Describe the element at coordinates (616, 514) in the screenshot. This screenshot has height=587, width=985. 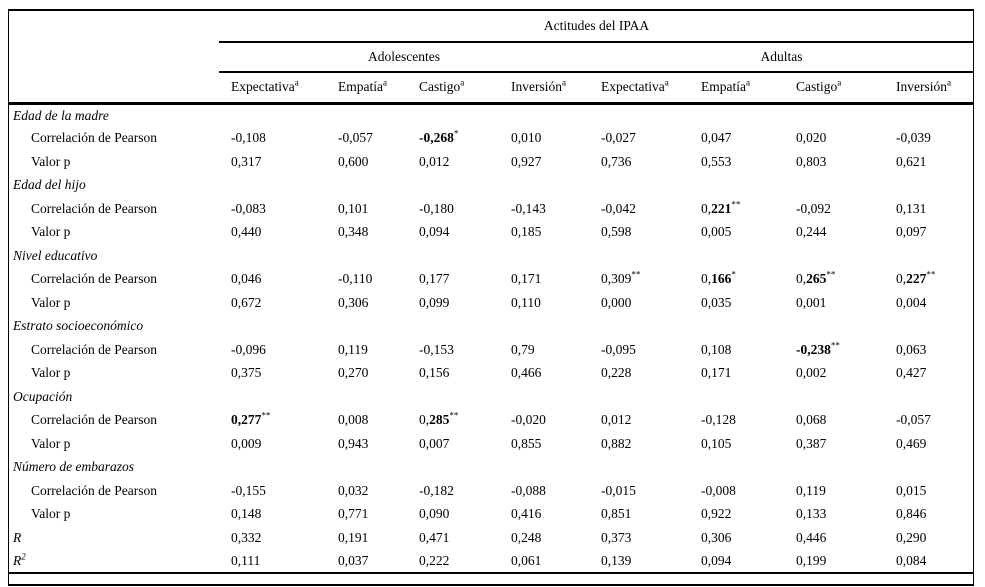
I see `p-value: 0,851` at that location.